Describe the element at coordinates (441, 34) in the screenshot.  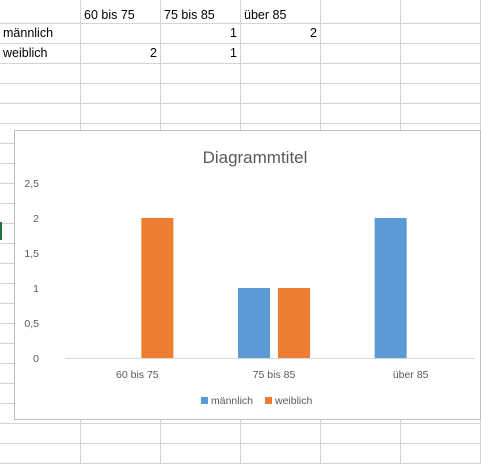
I see `cell-f2` at that location.